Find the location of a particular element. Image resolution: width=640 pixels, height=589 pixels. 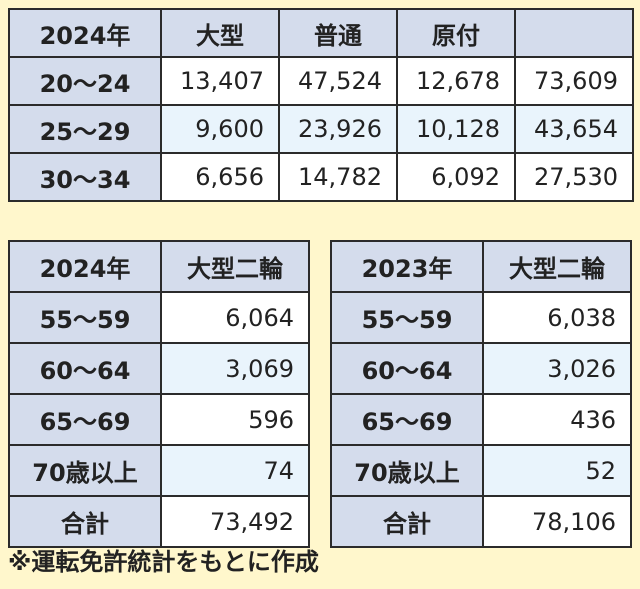

value-cell: 14,782 is located at coordinates (338, 177).